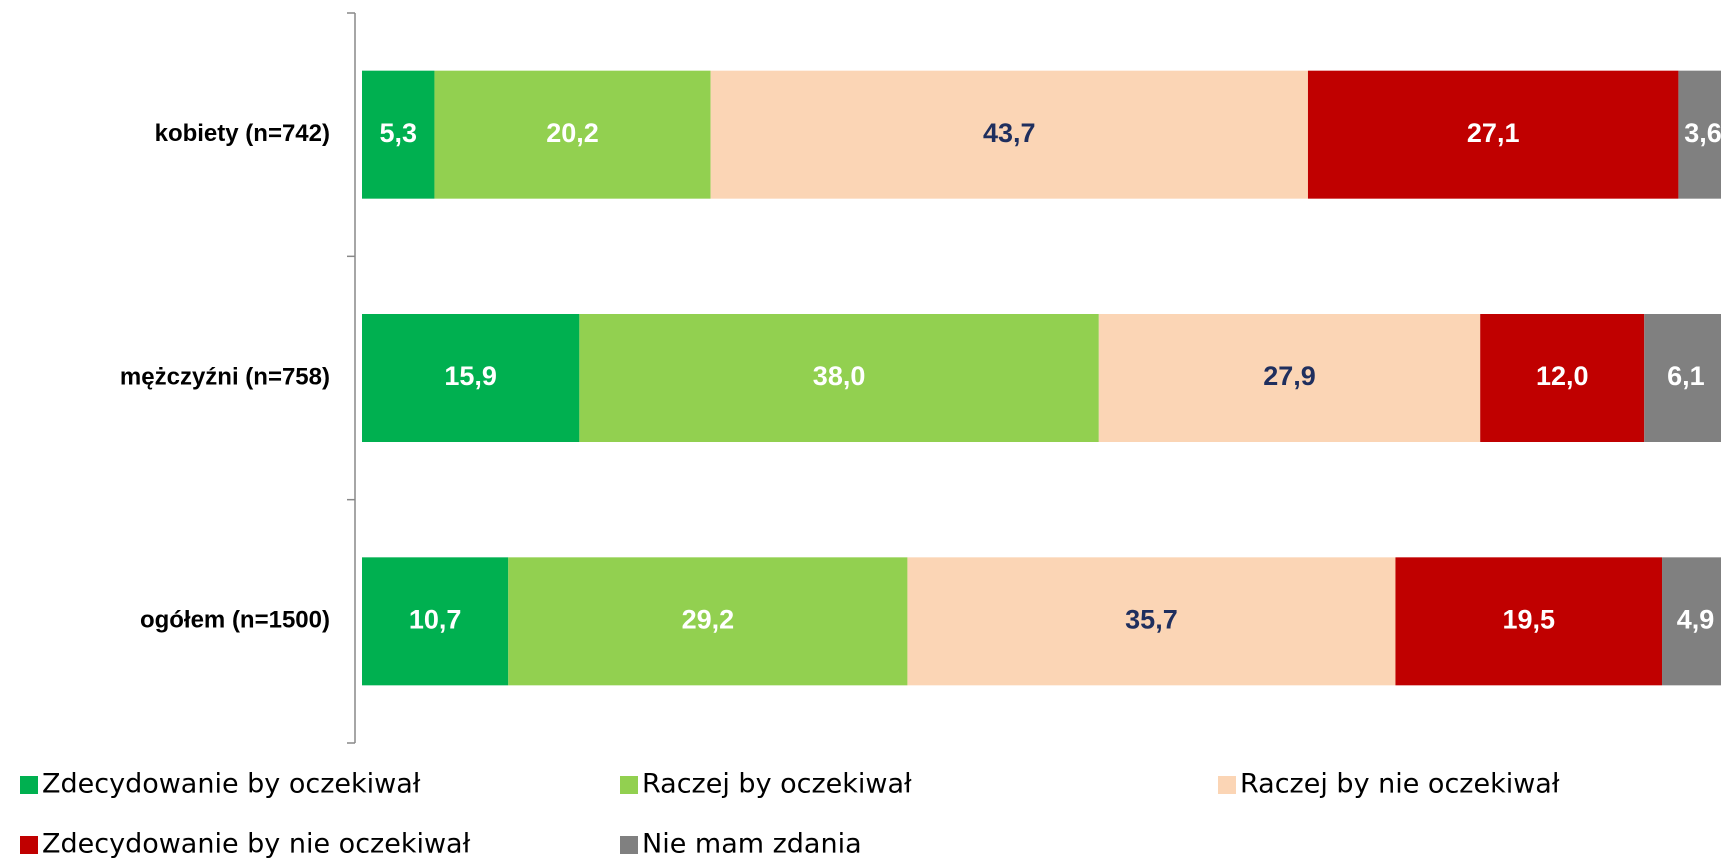 The height and width of the screenshot is (861, 1721). I want to click on legend-label: Zdecydowanie by nie oczekiwał, so click(256, 844).